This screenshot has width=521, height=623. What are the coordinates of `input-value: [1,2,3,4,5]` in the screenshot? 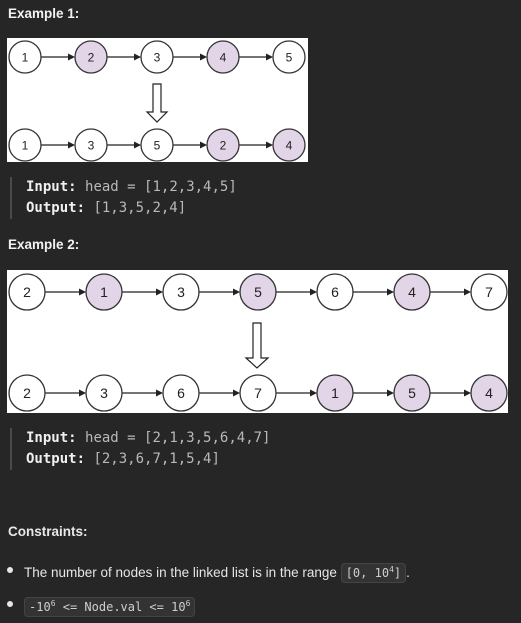 It's located at (190, 187).